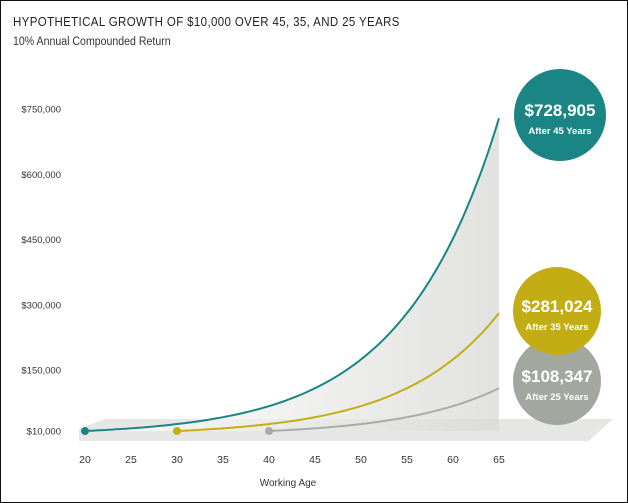 The image size is (628, 503). What do you see at coordinates (315, 460) in the screenshot?
I see `x-tick-label: 45` at bounding box center [315, 460].